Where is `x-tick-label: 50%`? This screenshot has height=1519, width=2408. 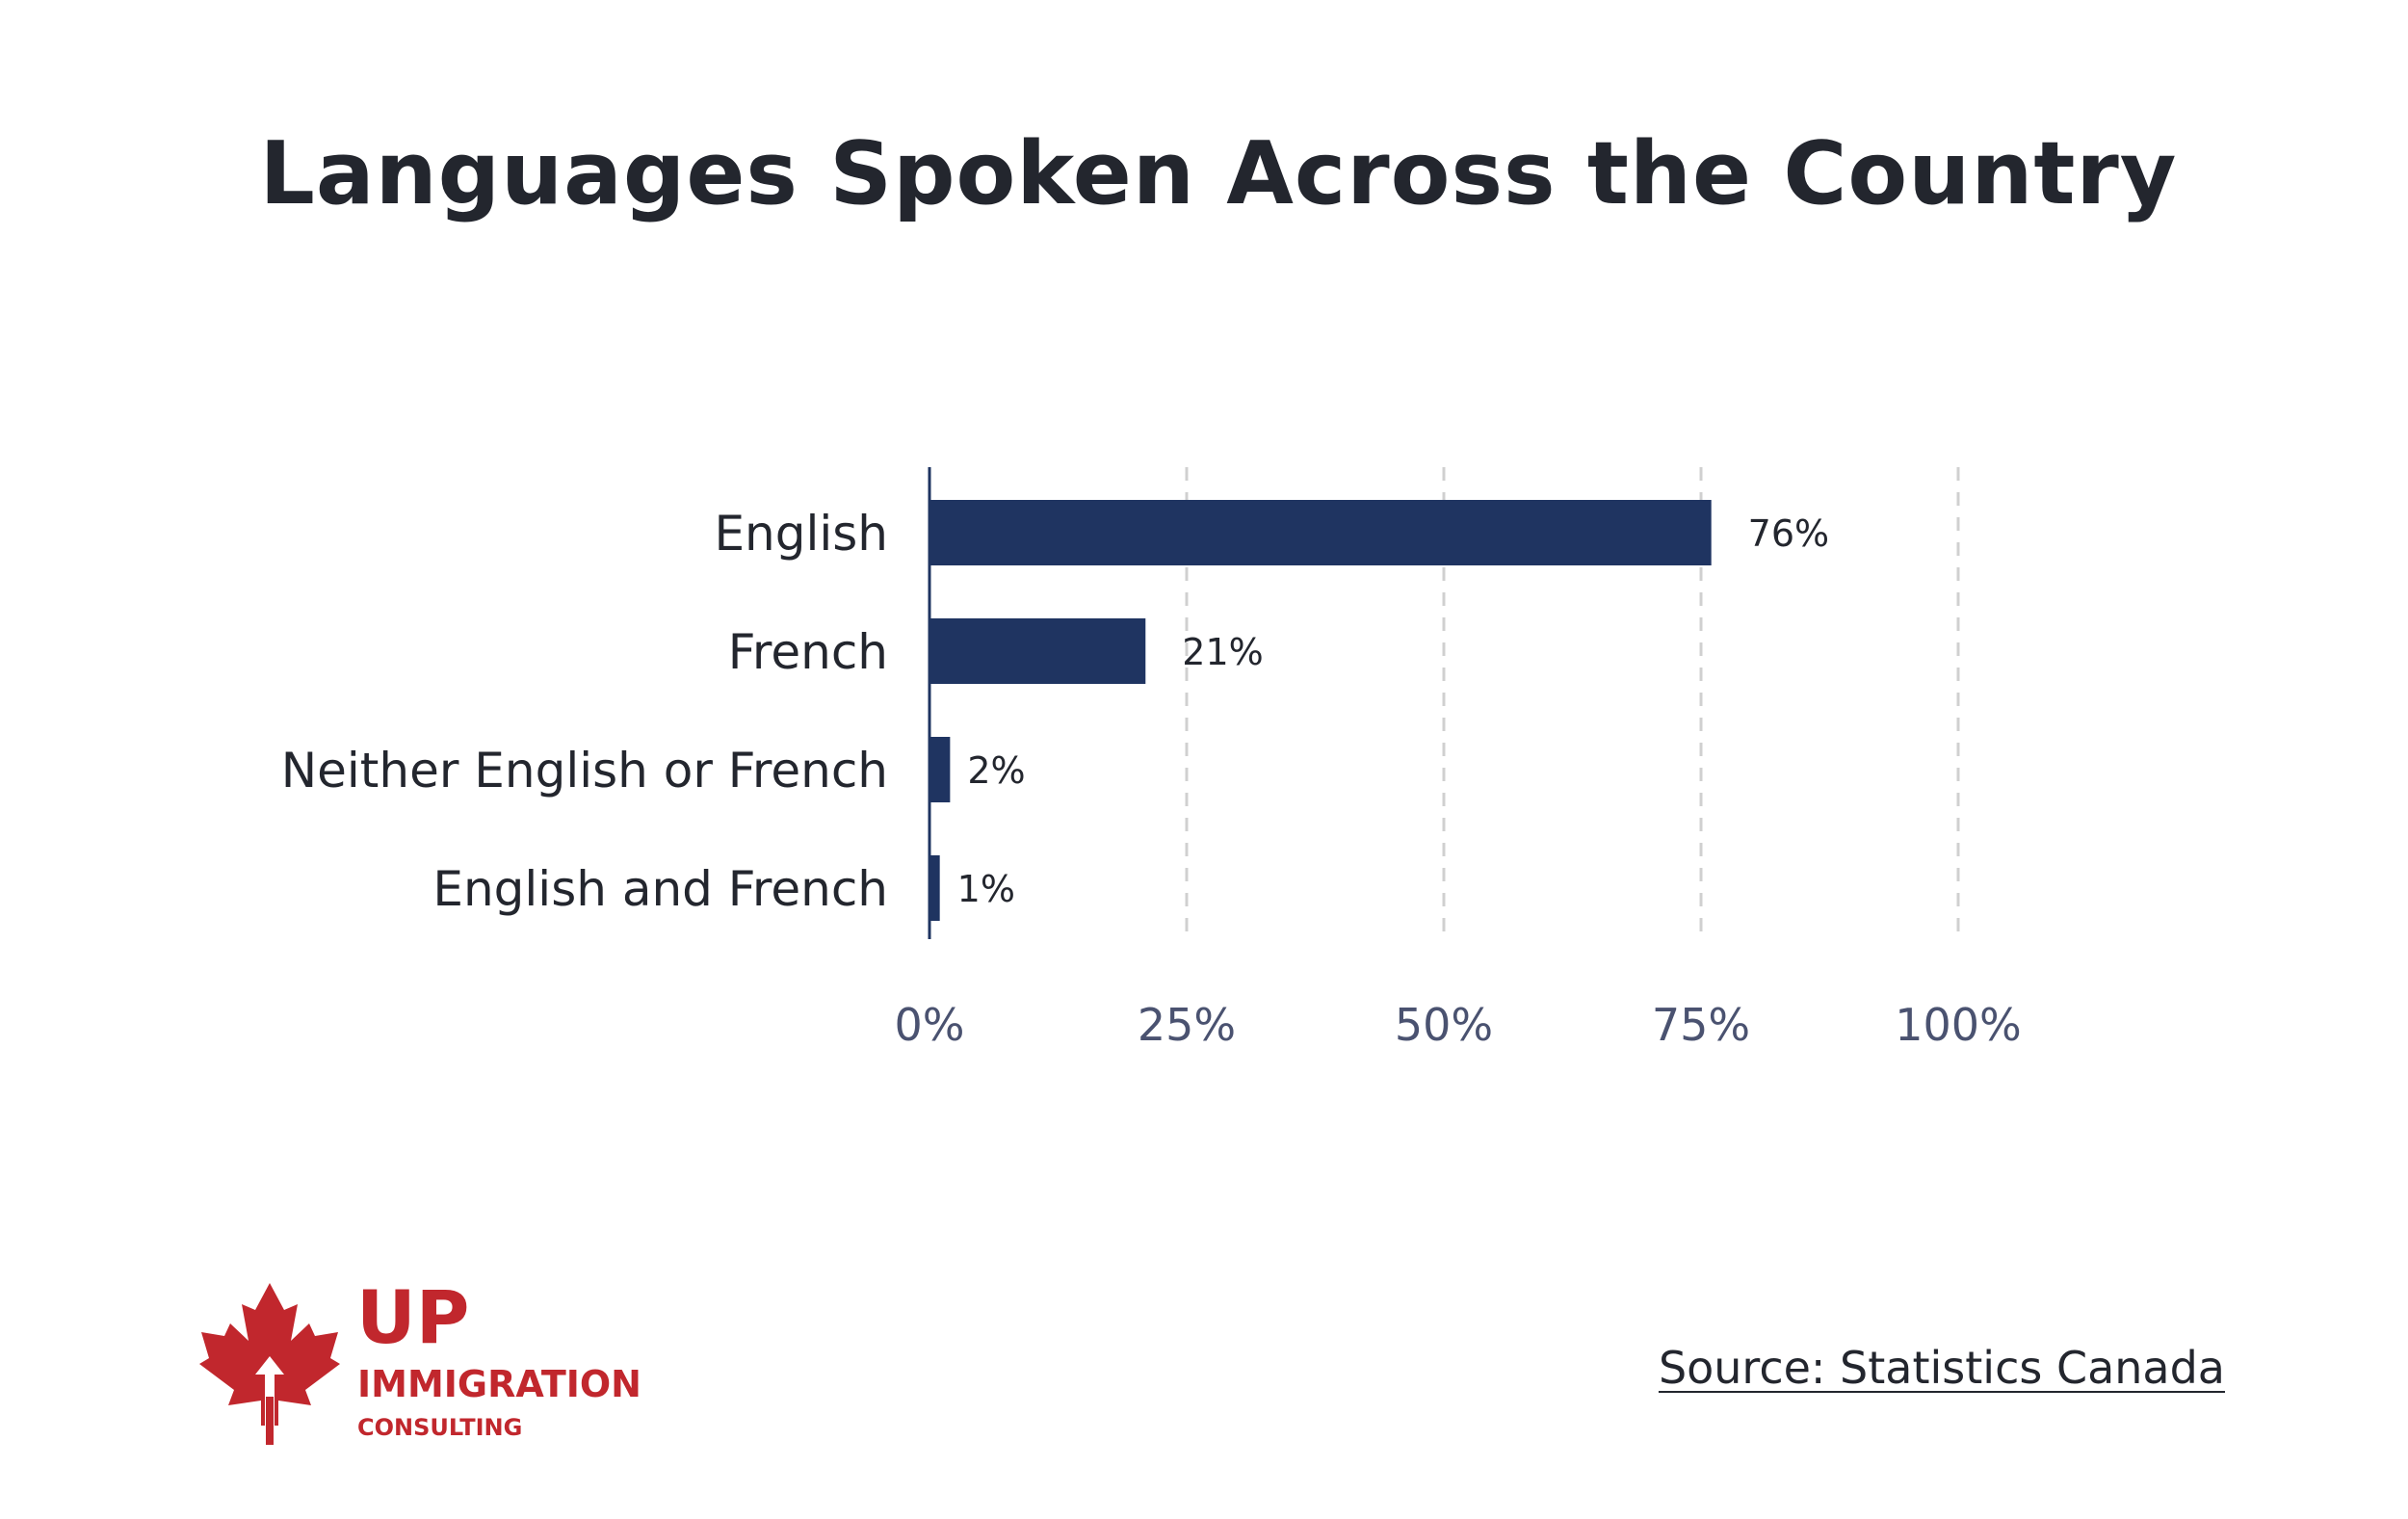 x-tick-label: 50% is located at coordinates (1444, 1025).